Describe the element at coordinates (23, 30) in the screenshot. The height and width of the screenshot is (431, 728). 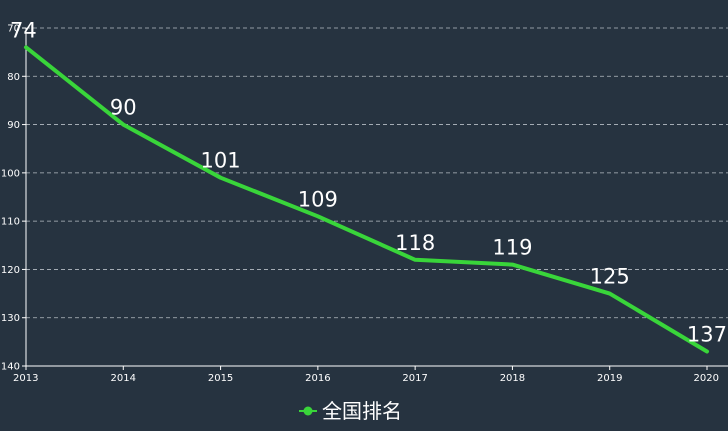
I see `data-label-2013: 74` at that location.